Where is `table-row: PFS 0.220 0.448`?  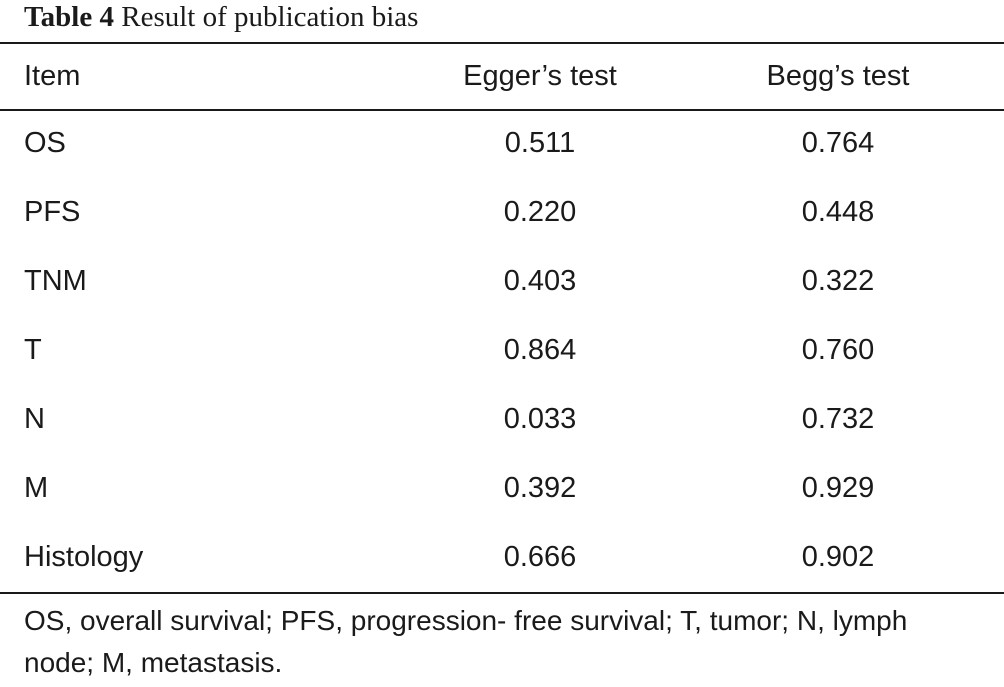
table-row: PFS 0.220 0.448 is located at coordinates (502, 212).